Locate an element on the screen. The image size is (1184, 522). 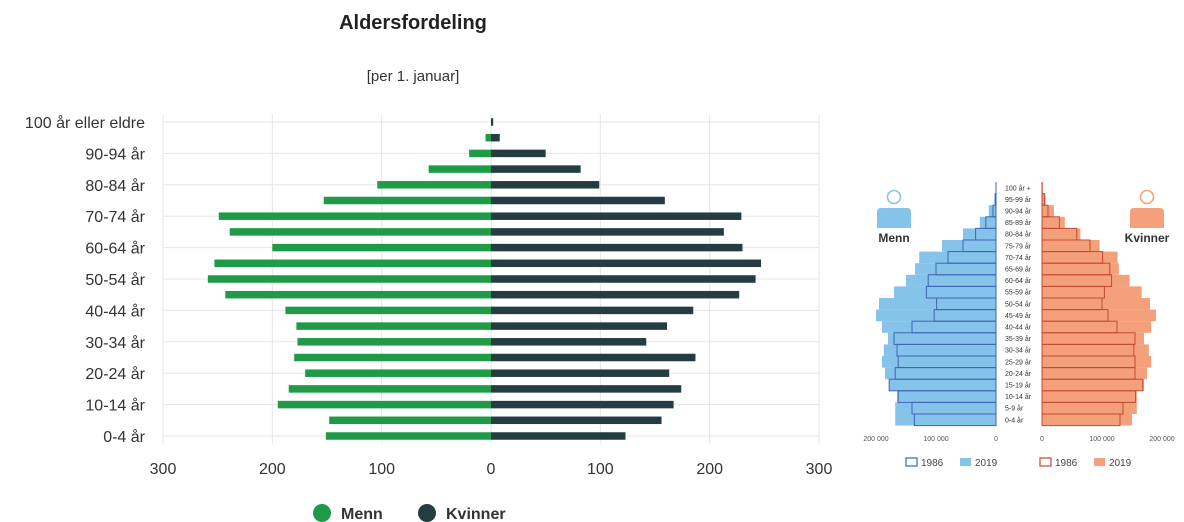
legend-marker-menn is located at coordinates (322, 513).